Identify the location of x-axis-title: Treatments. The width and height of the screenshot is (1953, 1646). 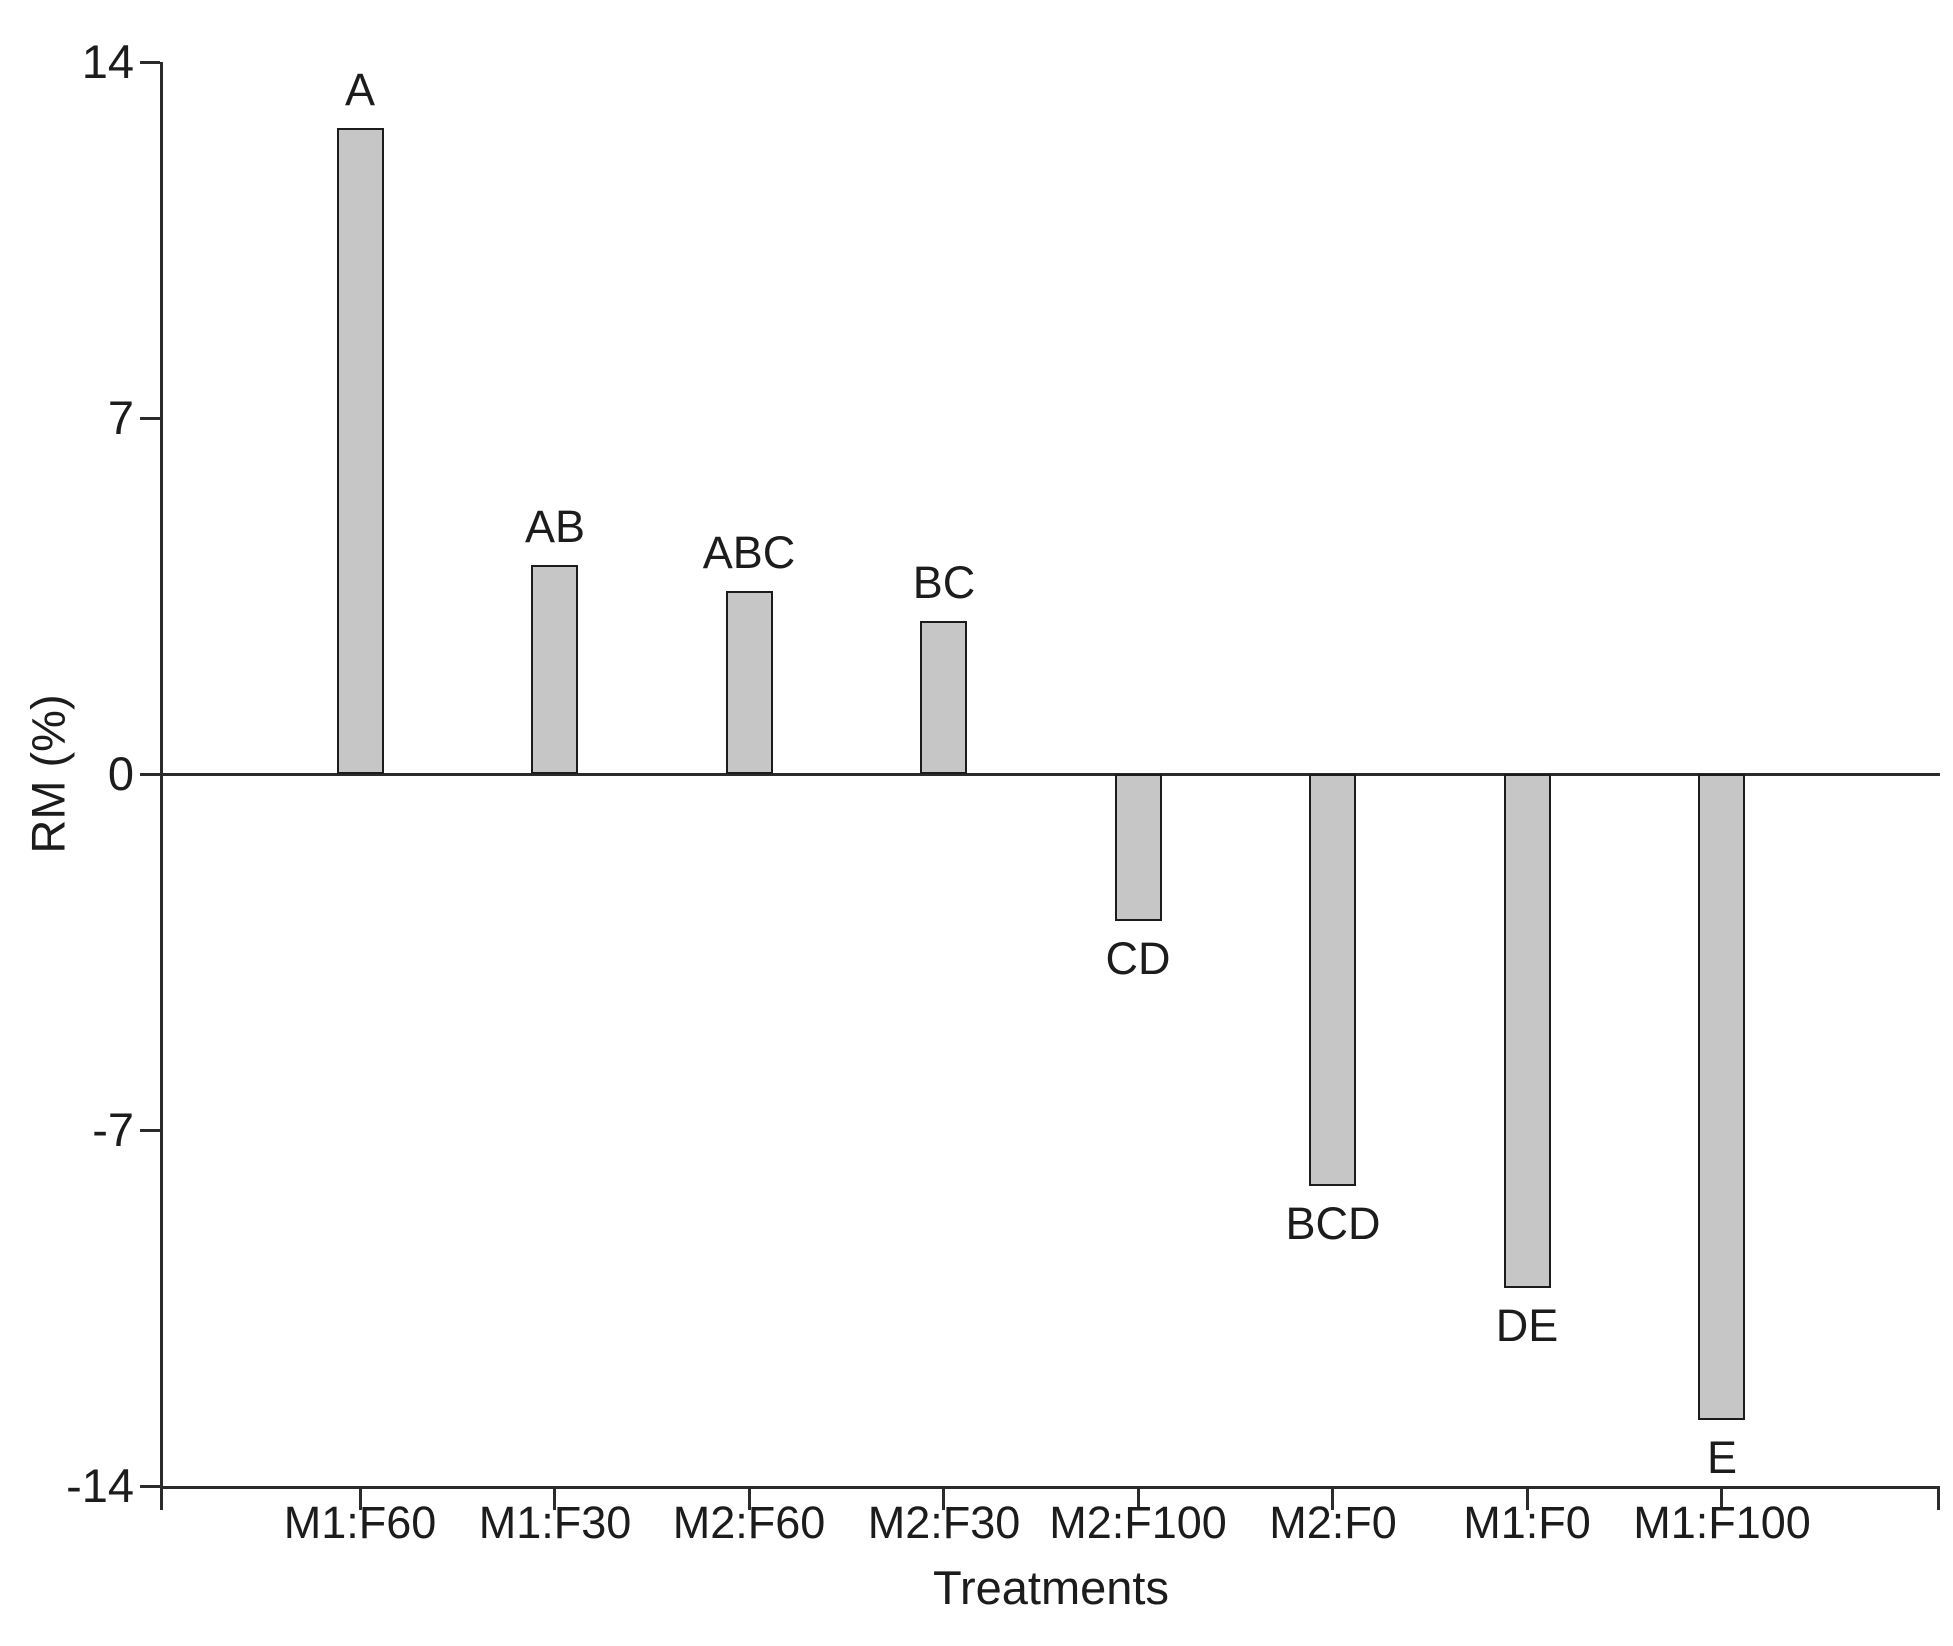
(1051, 1587).